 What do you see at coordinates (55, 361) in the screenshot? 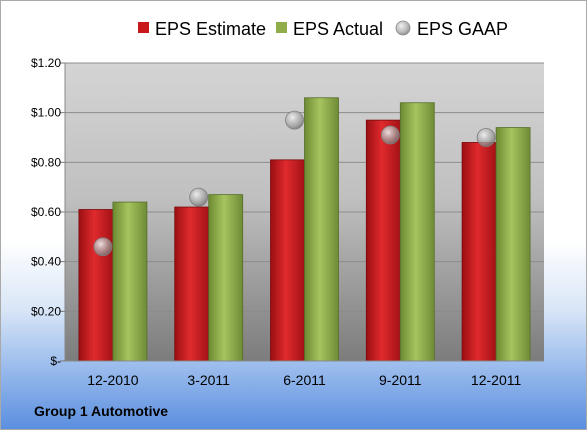
I see `y-tick-label: $-` at bounding box center [55, 361].